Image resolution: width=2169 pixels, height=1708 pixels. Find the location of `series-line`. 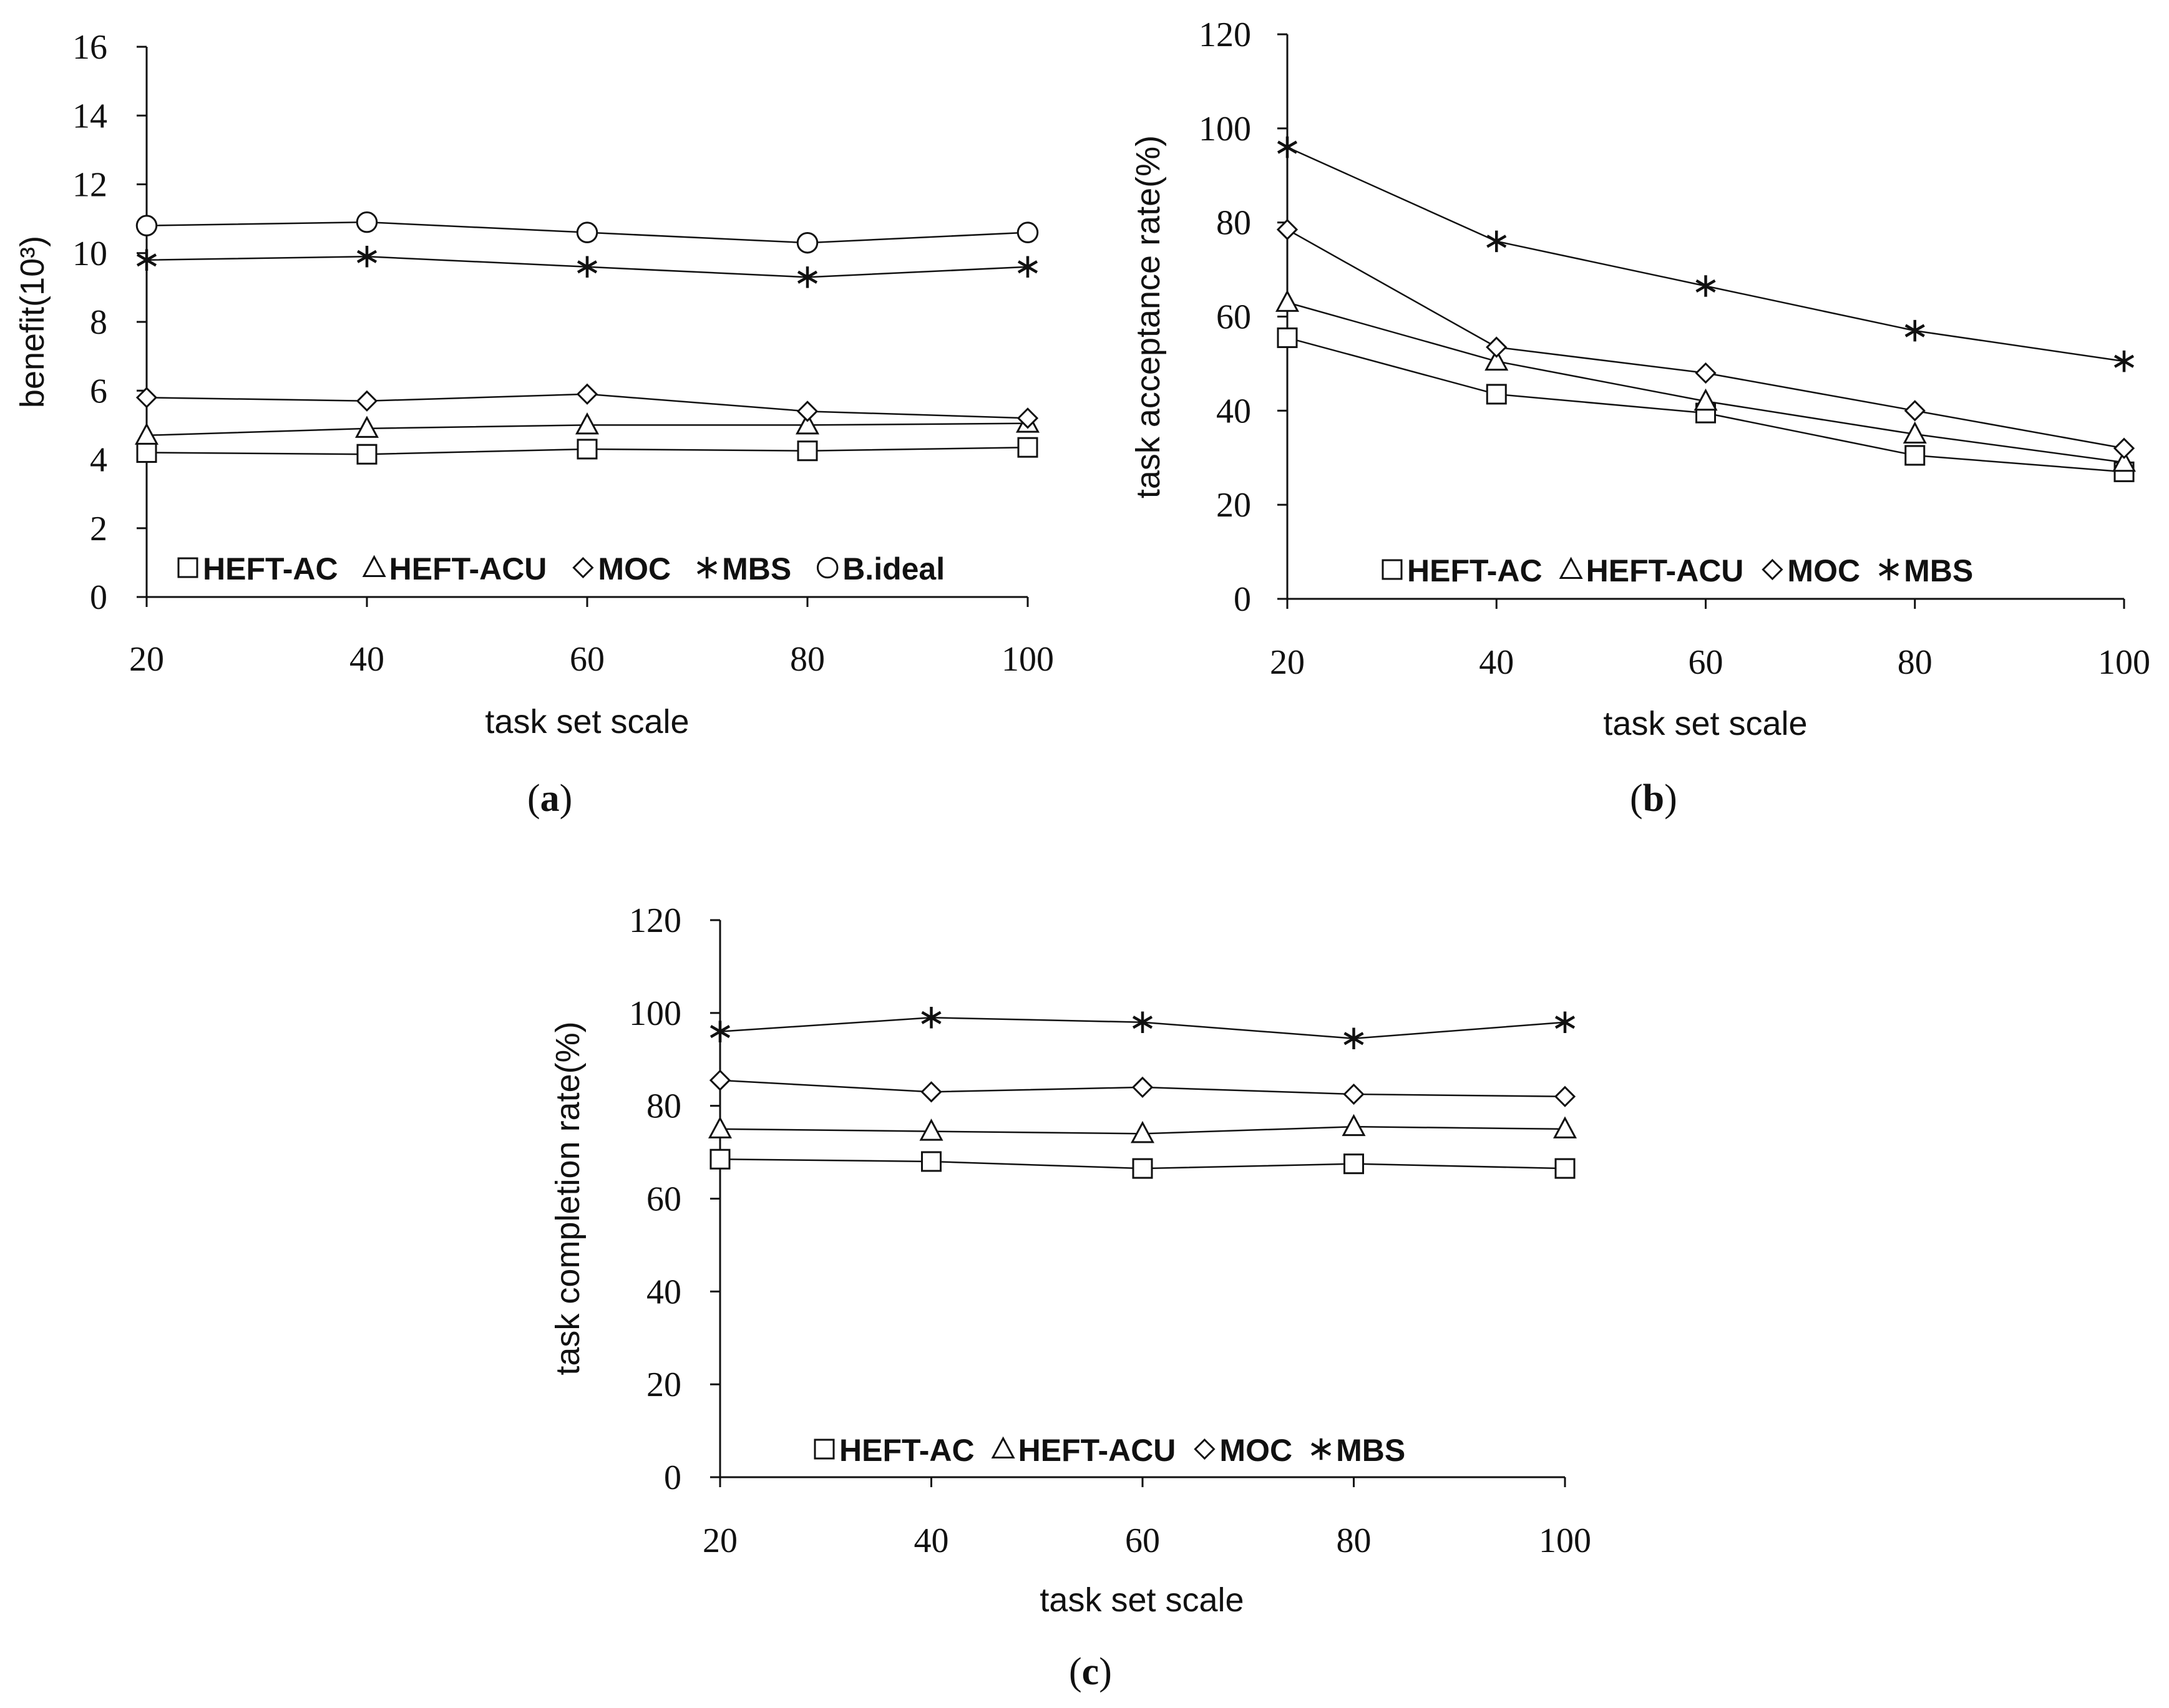

series-line is located at coordinates (1706, 254).